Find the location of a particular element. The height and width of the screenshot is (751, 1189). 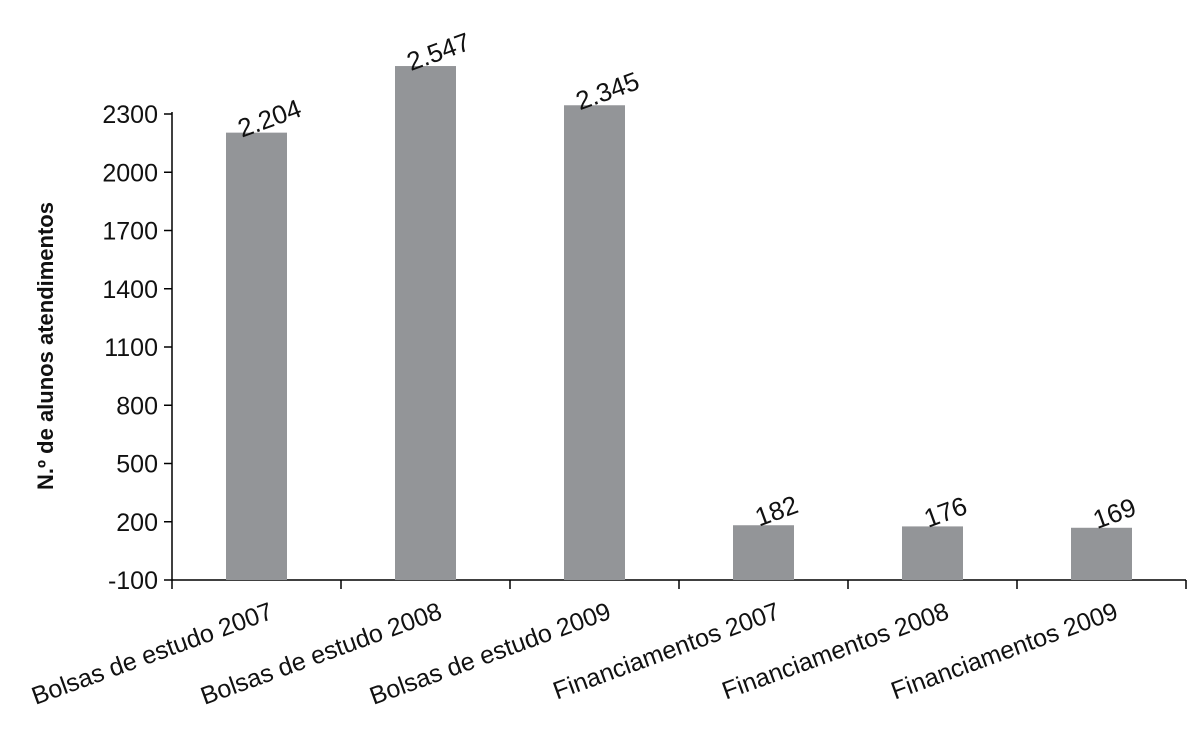

y-axis-title: N.º de alunos atendimentos is located at coordinates (45, 346).